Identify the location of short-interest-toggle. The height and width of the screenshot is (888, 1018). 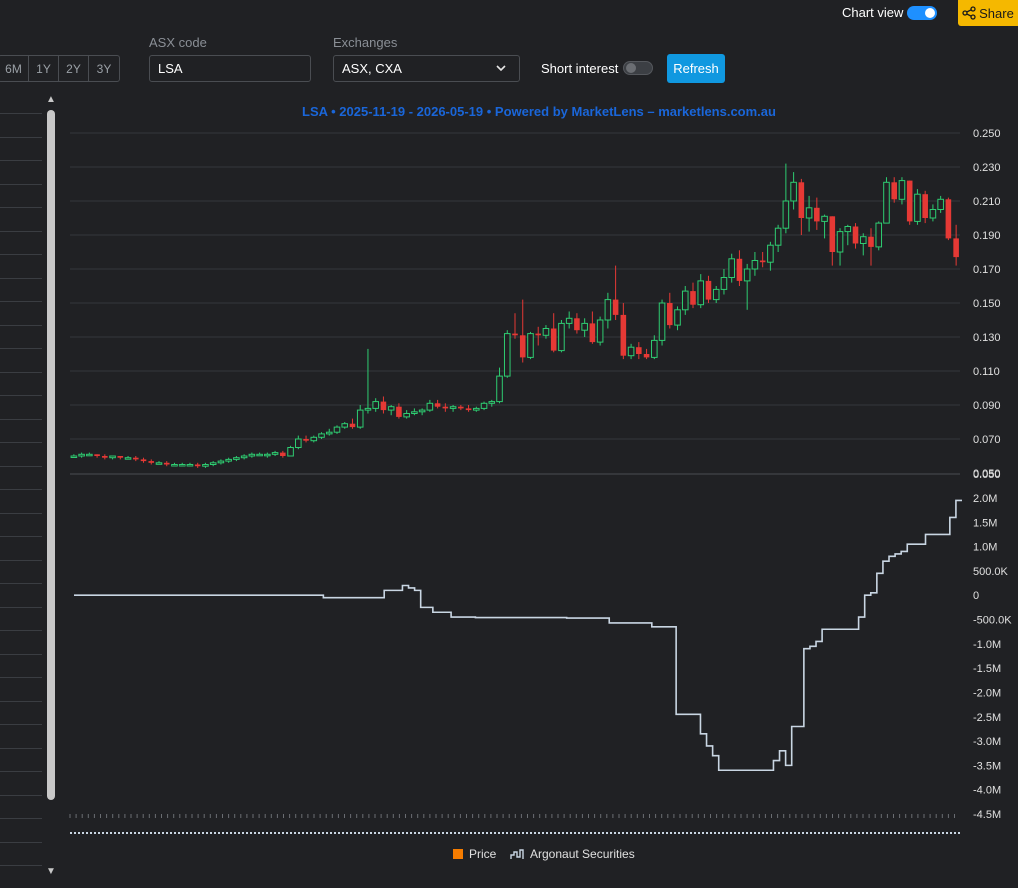
(638, 68).